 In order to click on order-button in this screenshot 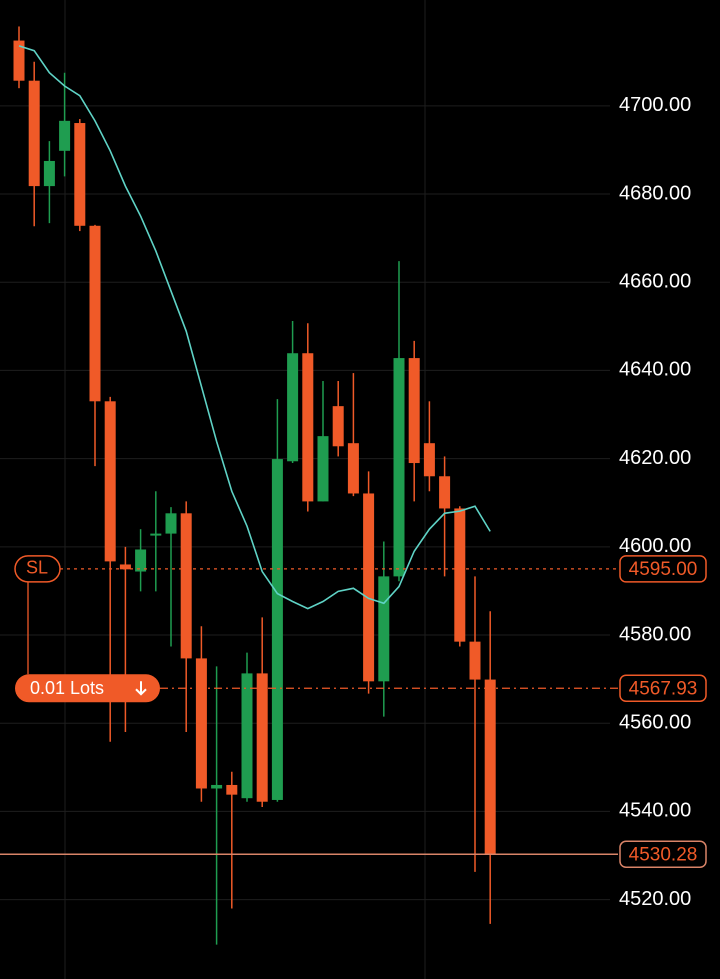, I will do `click(87, 688)`.